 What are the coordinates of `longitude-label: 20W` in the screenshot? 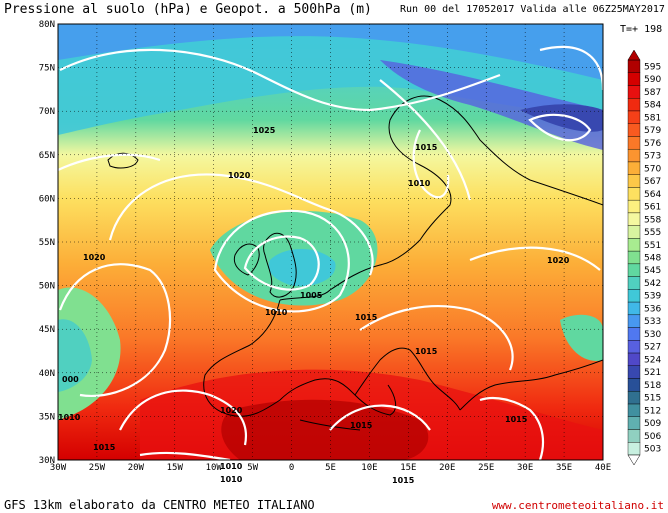 It's located at (136, 468).